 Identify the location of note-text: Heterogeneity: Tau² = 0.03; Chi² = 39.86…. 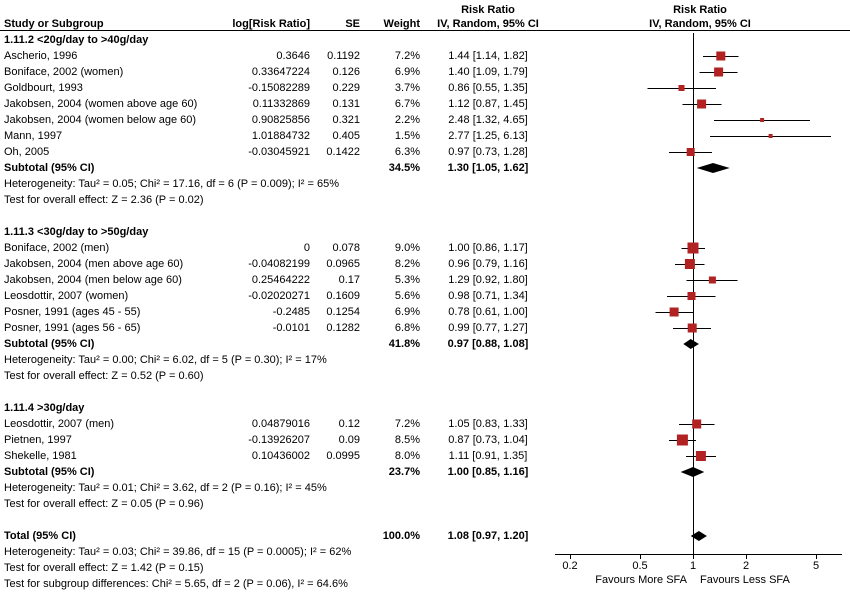
(178, 552).